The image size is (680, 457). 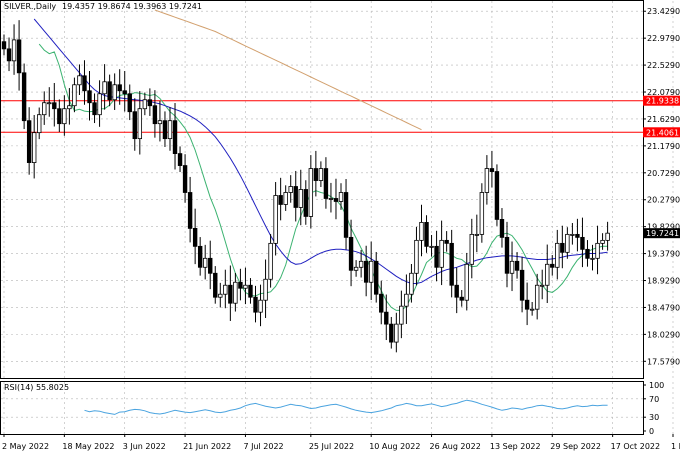 What do you see at coordinates (663, 200) in the screenshot?
I see `price-tick-label: 20.2790` at bounding box center [663, 200].